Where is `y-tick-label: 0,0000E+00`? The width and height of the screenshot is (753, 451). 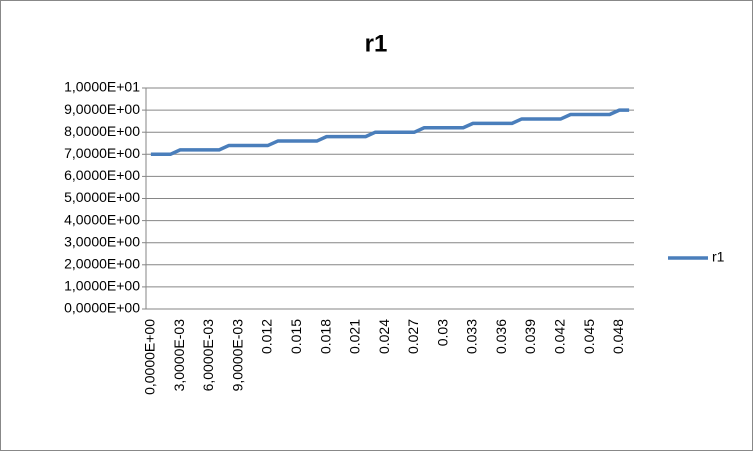
y-tick-label: 0,0000E+00 is located at coordinates (102, 308).